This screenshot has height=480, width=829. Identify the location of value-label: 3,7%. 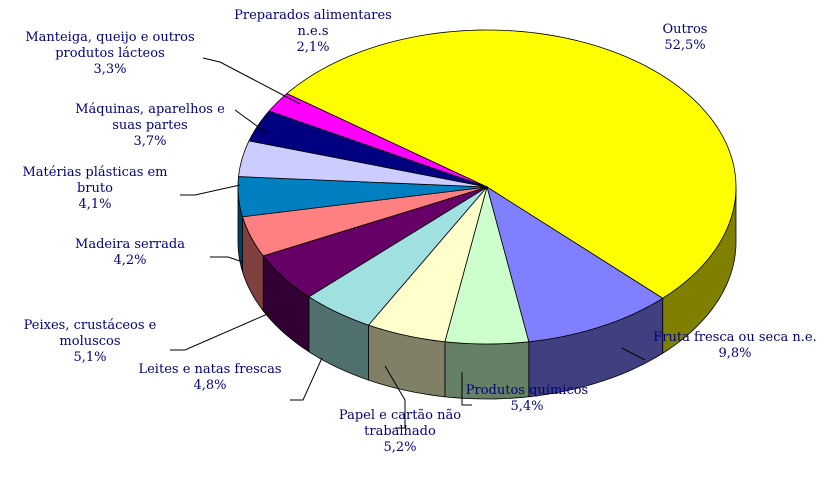
(150, 141).